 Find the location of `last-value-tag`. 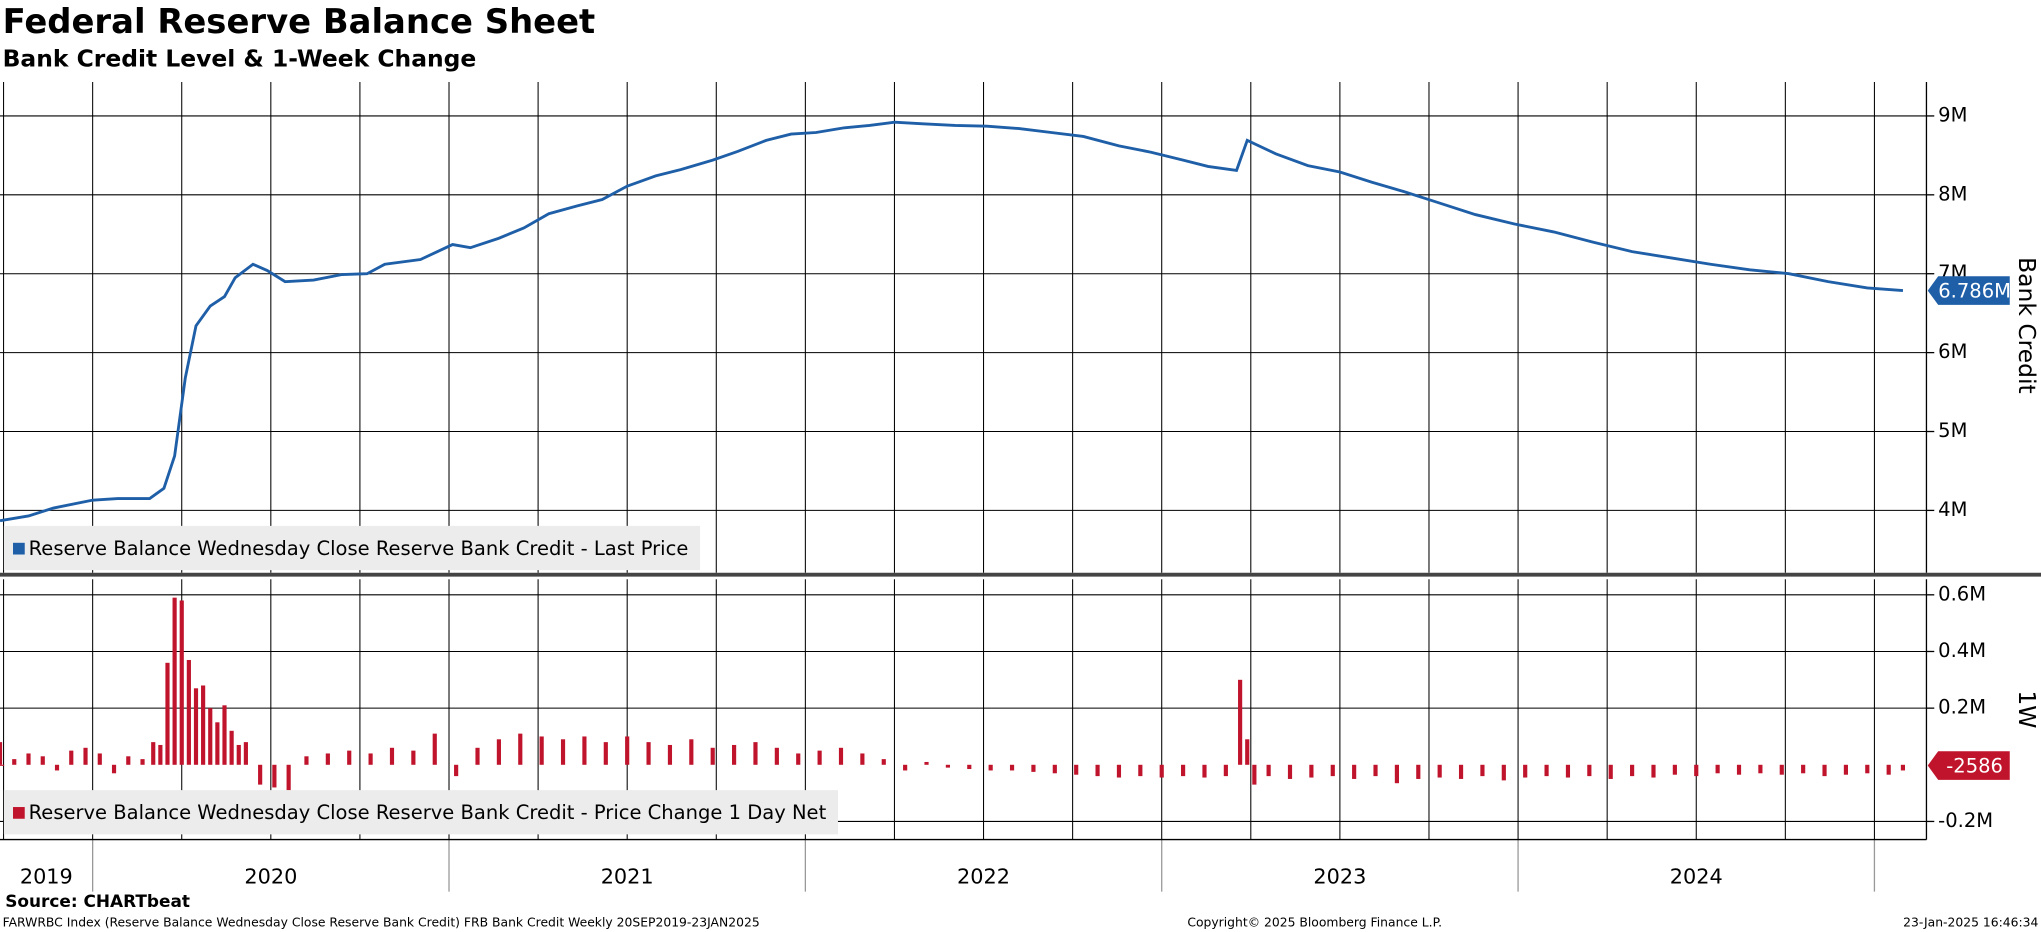

last-value-tag is located at coordinates (1968, 765).